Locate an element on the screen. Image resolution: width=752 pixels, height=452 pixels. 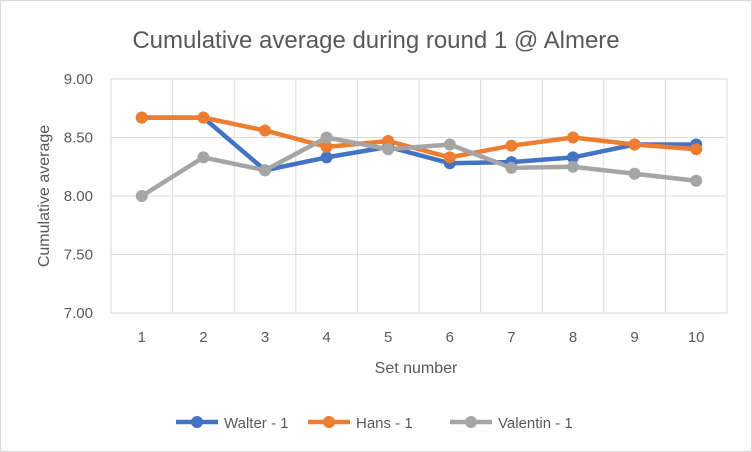
x-tick-label: 8 is located at coordinates (573, 337).